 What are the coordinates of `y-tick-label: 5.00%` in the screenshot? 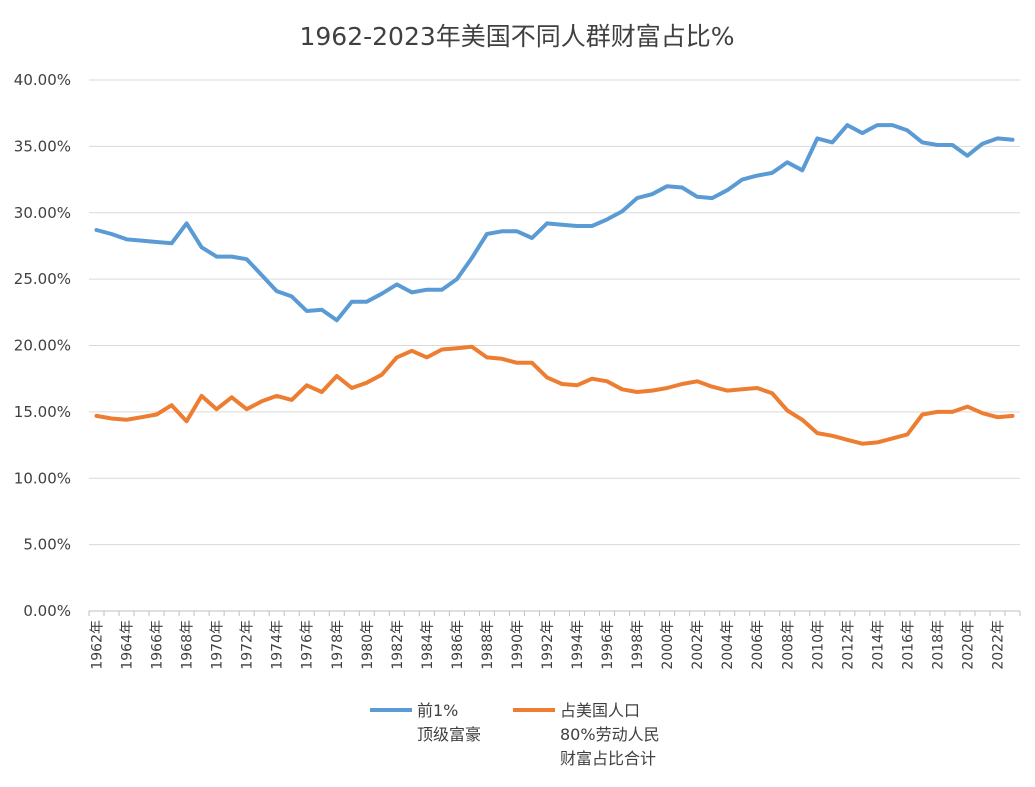 It's located at (47, 545).